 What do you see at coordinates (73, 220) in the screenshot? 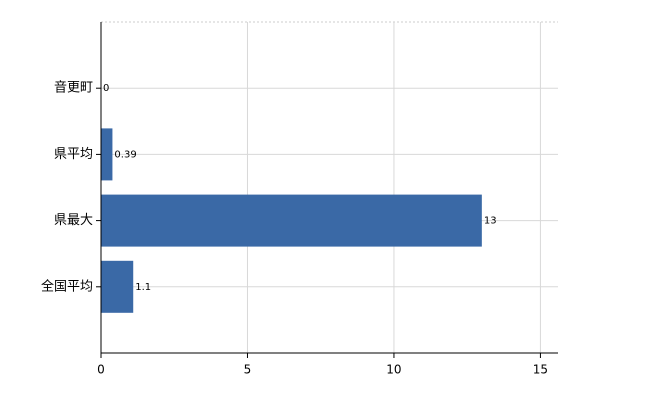
I see `y-tick-label: 県最大` at bounding box center [73, 220].